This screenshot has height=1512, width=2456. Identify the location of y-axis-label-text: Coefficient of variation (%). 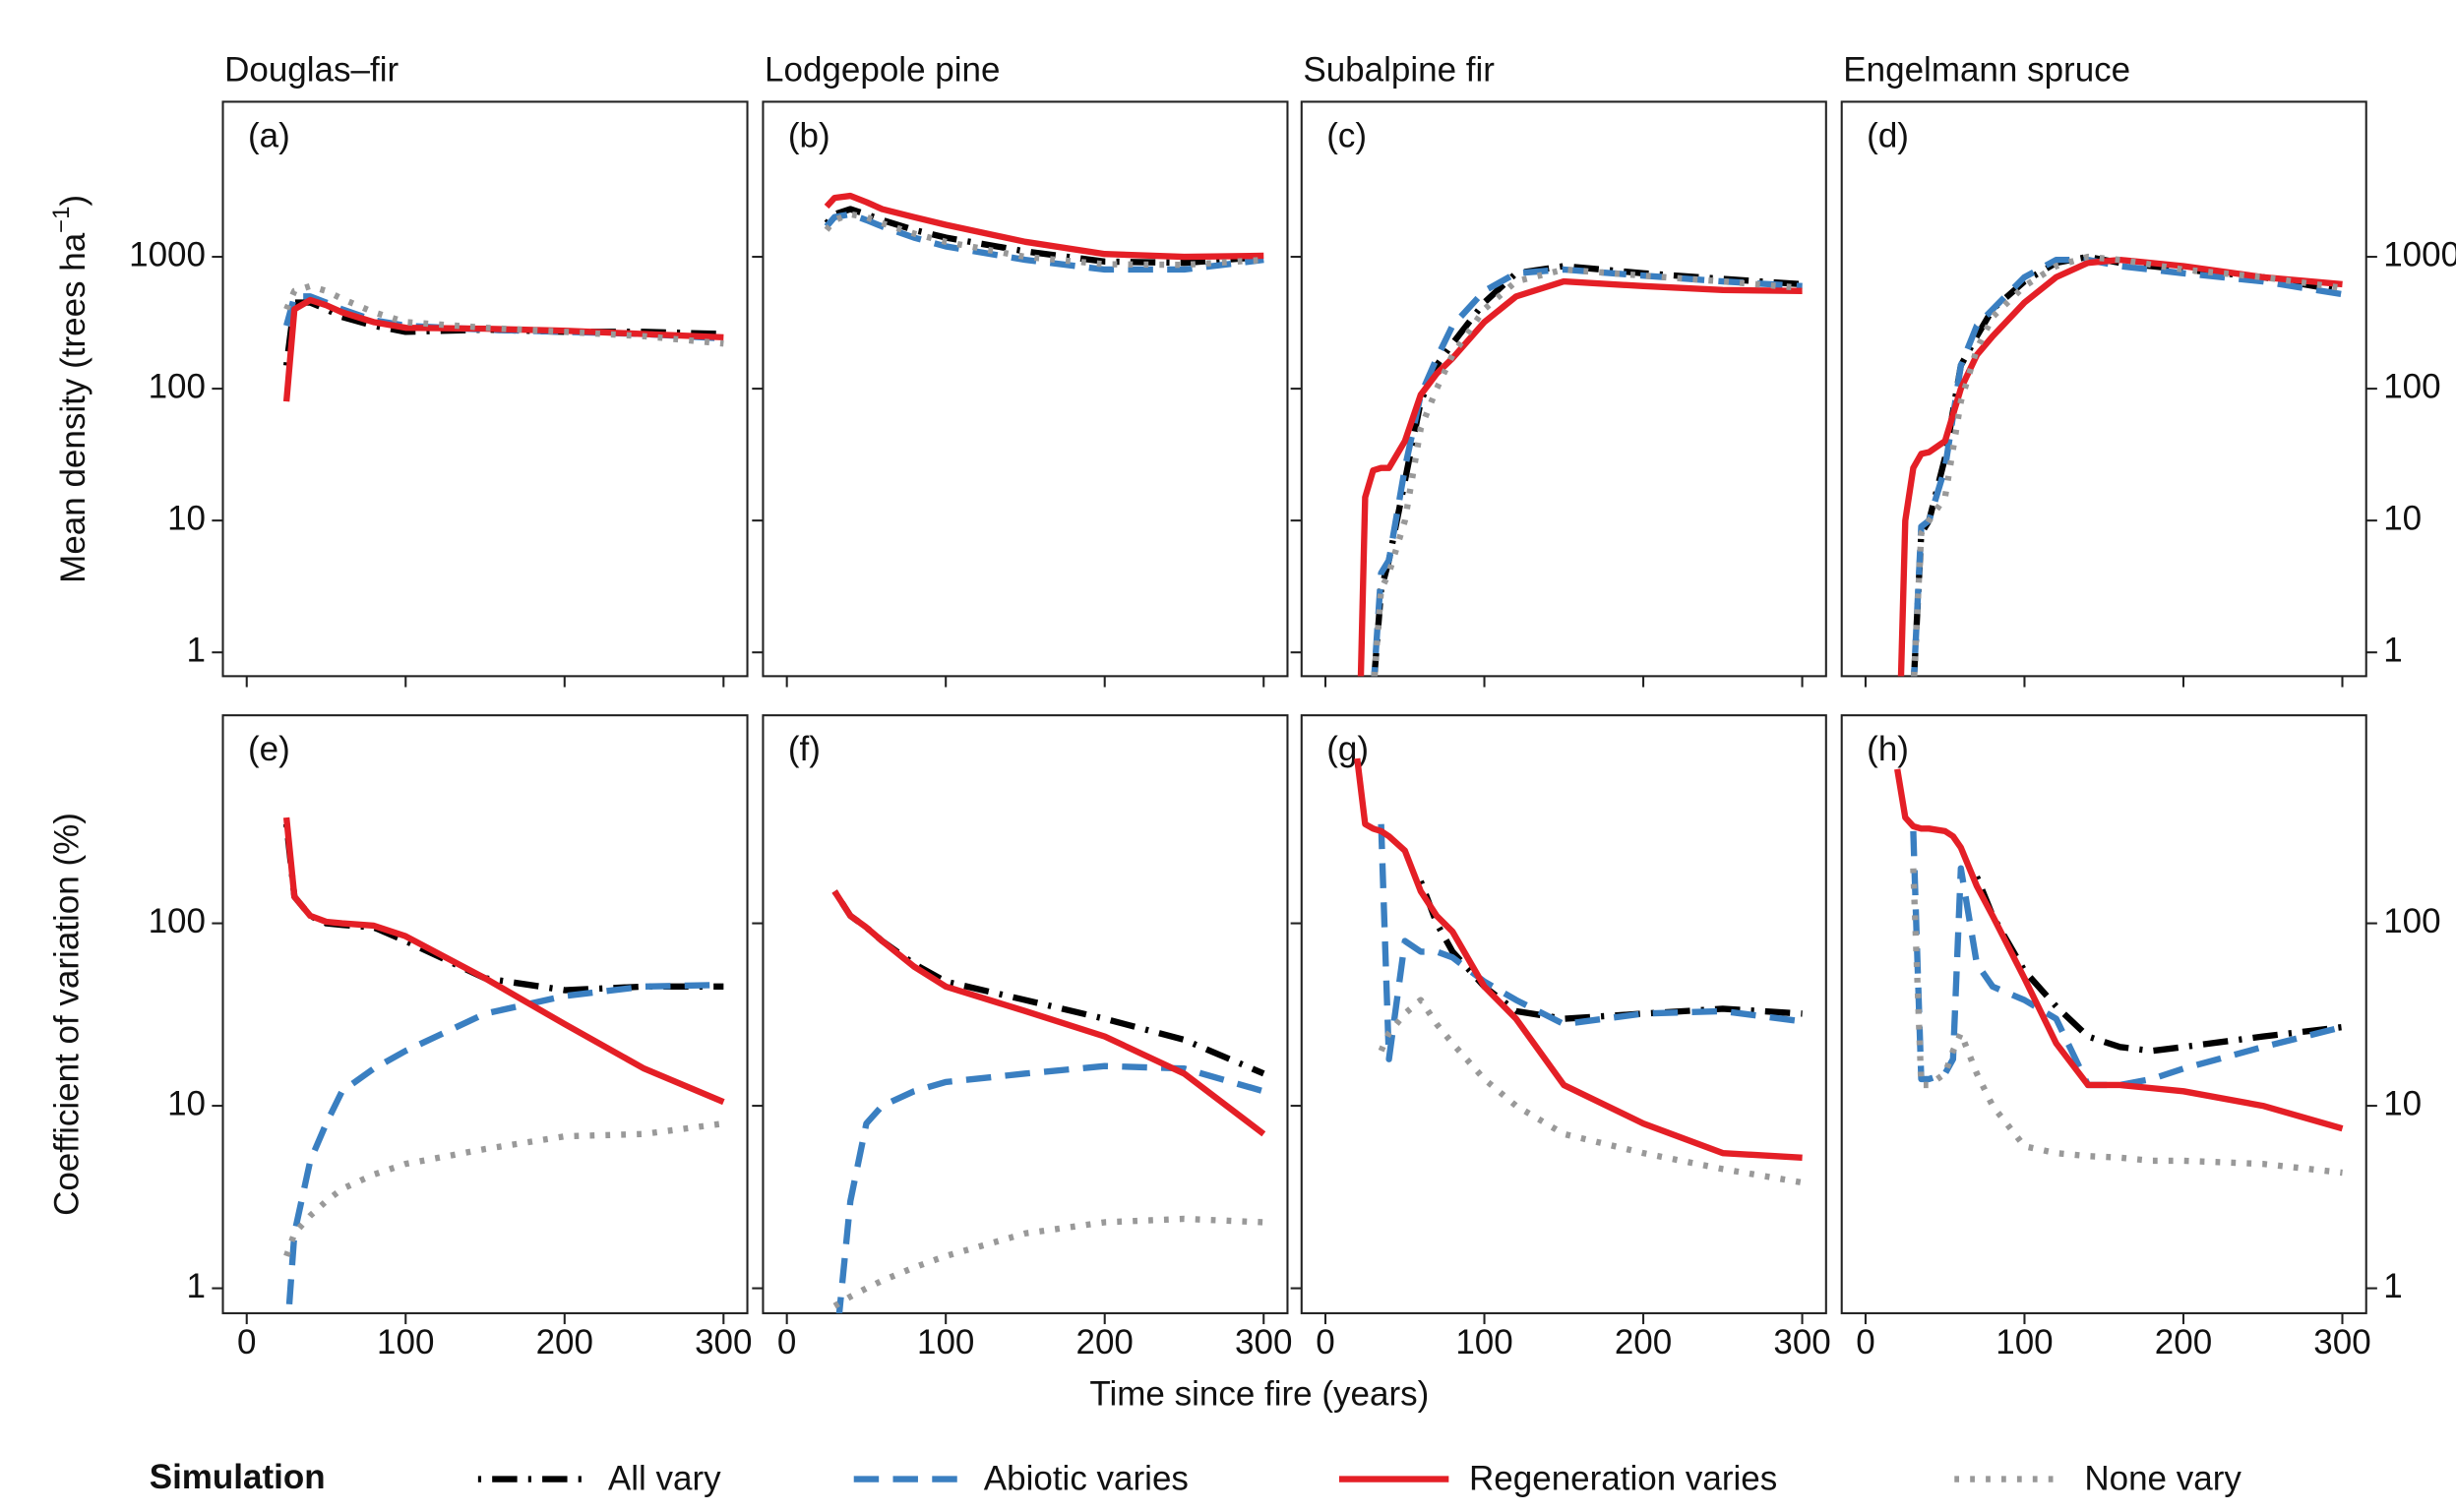
(67, 1015).